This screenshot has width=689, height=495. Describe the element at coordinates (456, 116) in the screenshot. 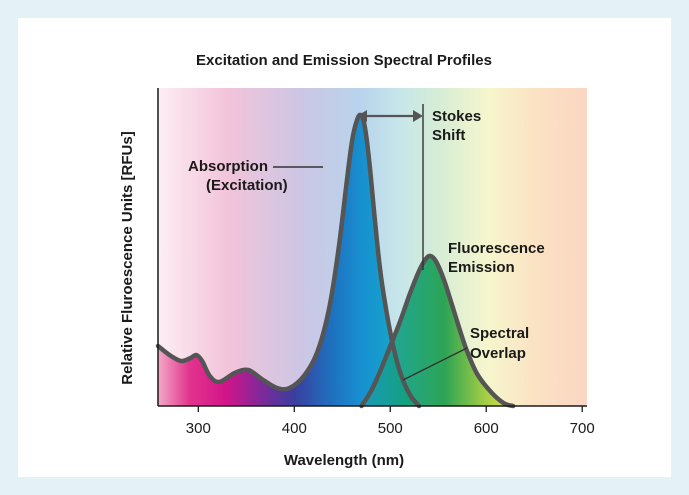

I see `stokes-label-line1: Stokes` at that location.